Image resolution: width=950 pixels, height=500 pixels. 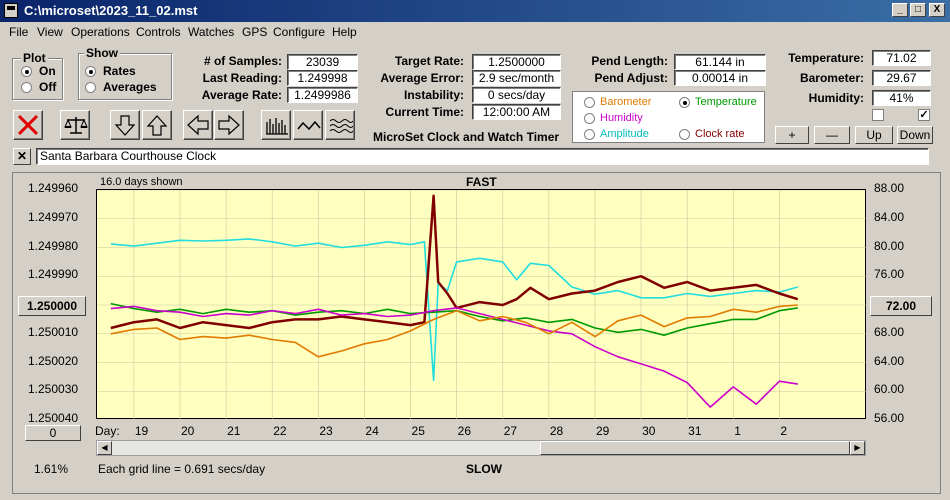 I want to click on show-averages-radio, so click(x=90, y=87).